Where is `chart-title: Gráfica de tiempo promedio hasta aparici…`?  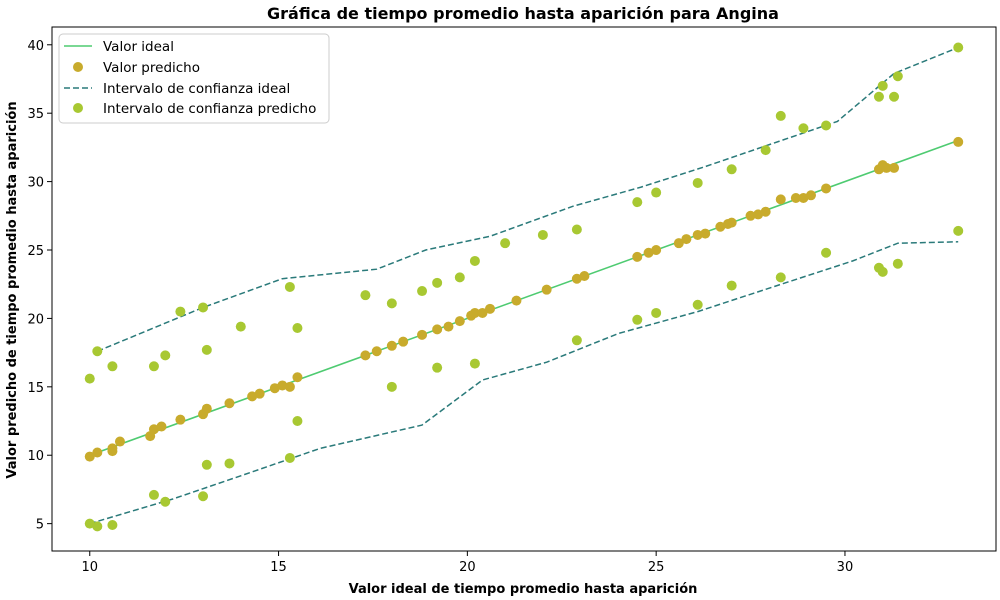 chart-title: Gráfica de tiempo promedio hasta aparici… is located at coordinates (523, 13).